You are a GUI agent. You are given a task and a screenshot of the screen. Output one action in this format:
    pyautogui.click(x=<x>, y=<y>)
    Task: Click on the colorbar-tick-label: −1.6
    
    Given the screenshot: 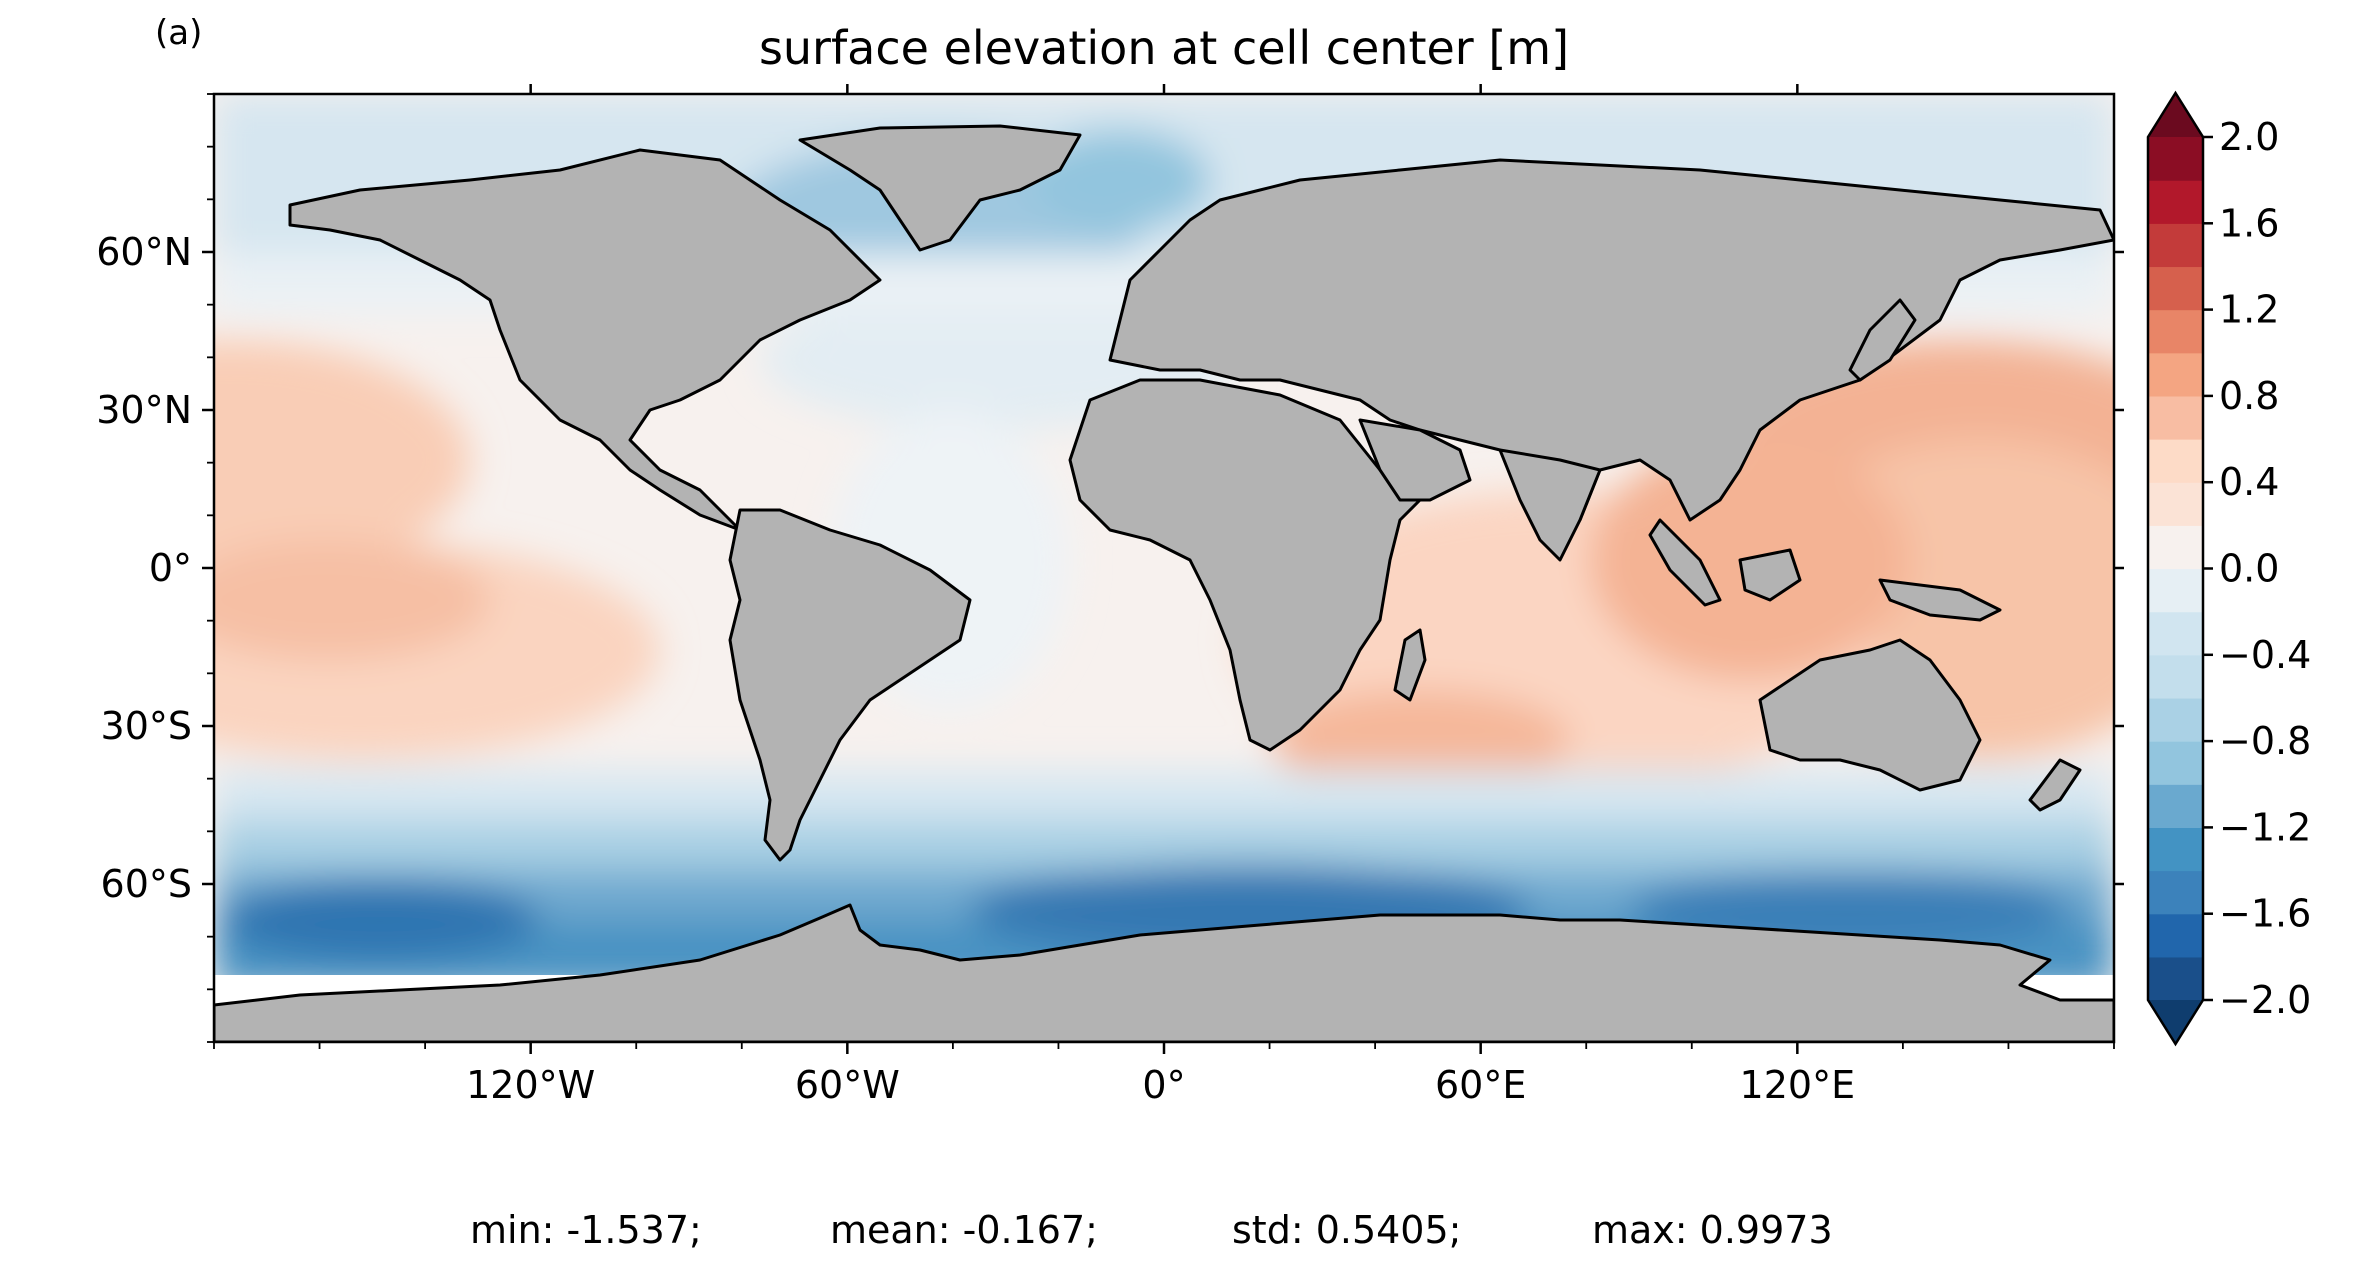 What is the action you would take?
    pyautogui.click(x=2265, y=914)
    